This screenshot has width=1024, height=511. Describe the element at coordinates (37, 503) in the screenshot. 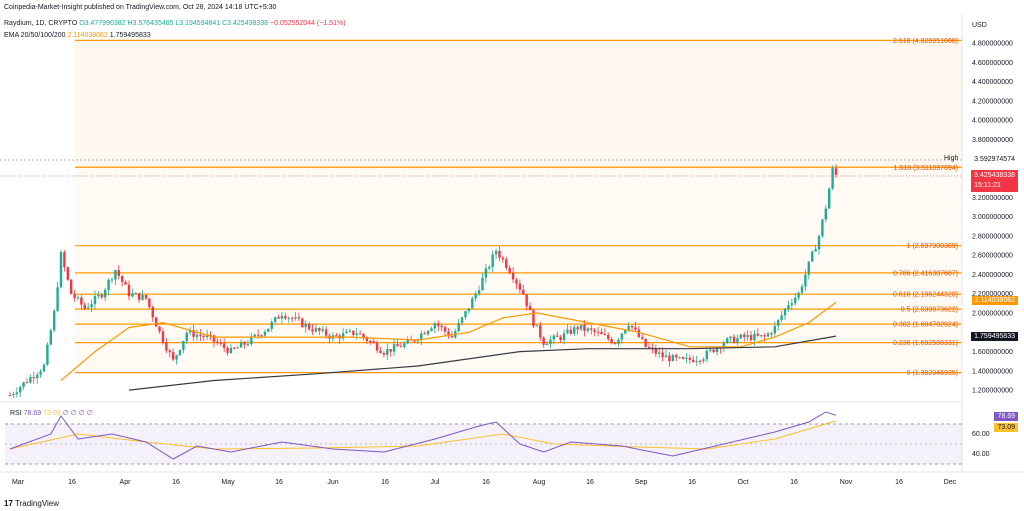

I see `brand-text: TradingView` at that location.